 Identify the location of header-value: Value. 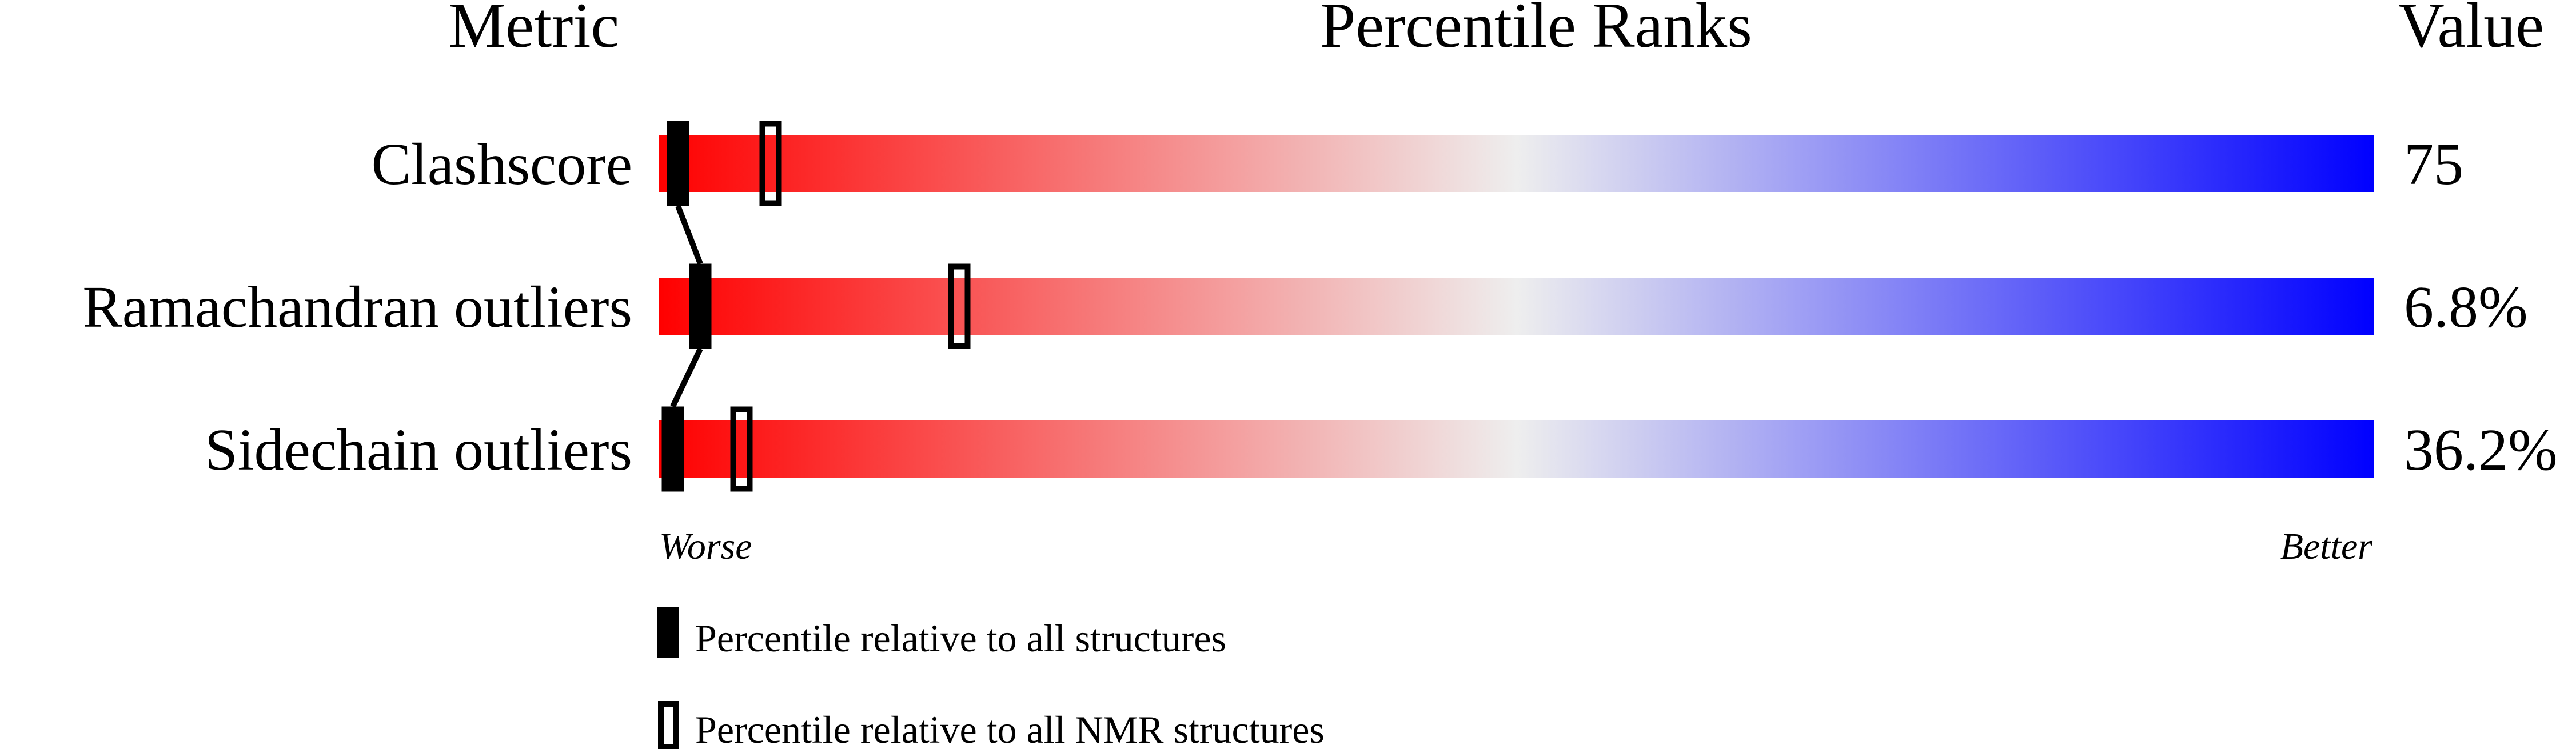
(2471, 30).